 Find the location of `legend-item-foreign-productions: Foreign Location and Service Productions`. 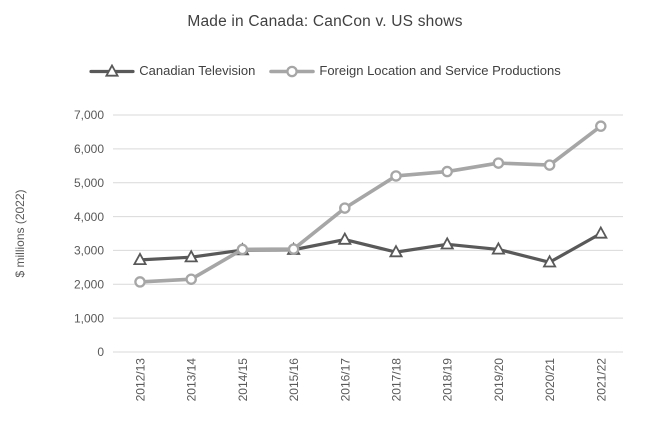

legend-item-foreign-productions: Foreign Location and Service Productions is located at coordinates (415, 70).